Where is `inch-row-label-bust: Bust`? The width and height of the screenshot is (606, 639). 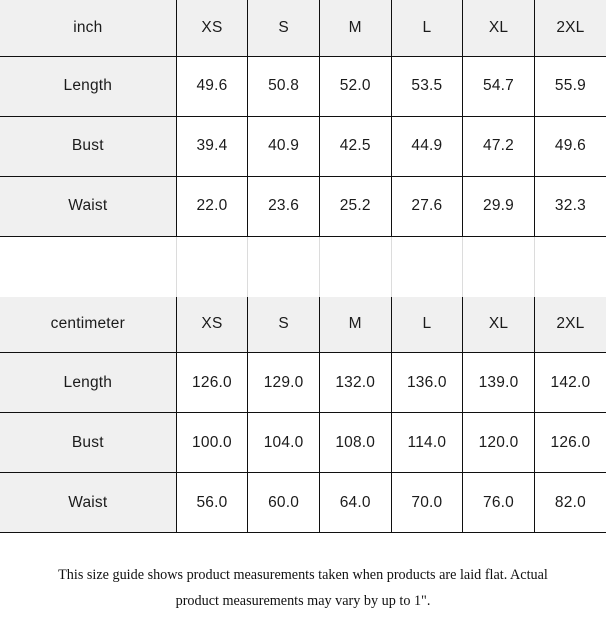 inch-row-label-bust: Bust is located at coordinates (88, 146).